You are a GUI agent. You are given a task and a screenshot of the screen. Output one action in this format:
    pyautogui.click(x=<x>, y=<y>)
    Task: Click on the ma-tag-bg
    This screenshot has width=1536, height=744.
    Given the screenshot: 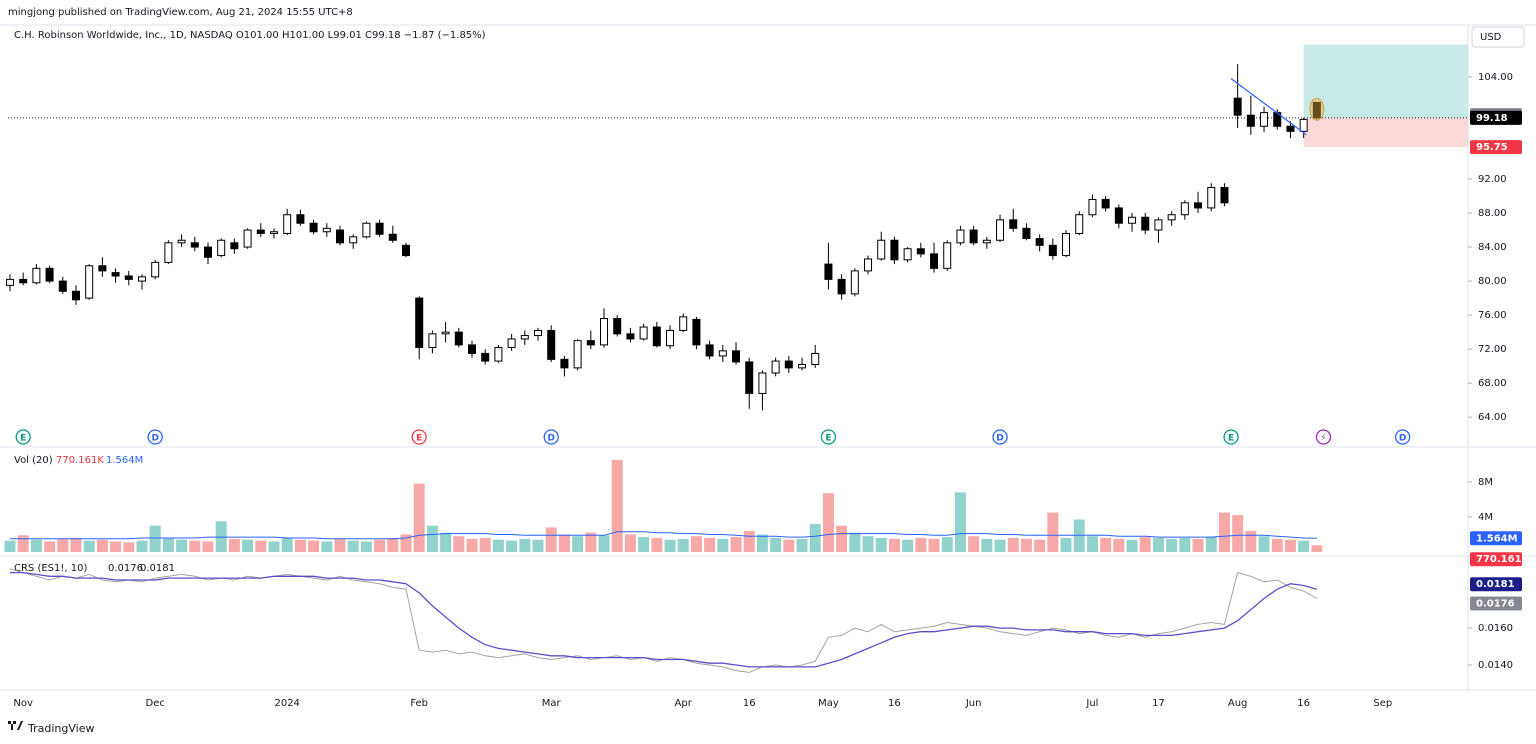 What is the action you would take?
    pyautogui.click(x=1496, y=538)
    